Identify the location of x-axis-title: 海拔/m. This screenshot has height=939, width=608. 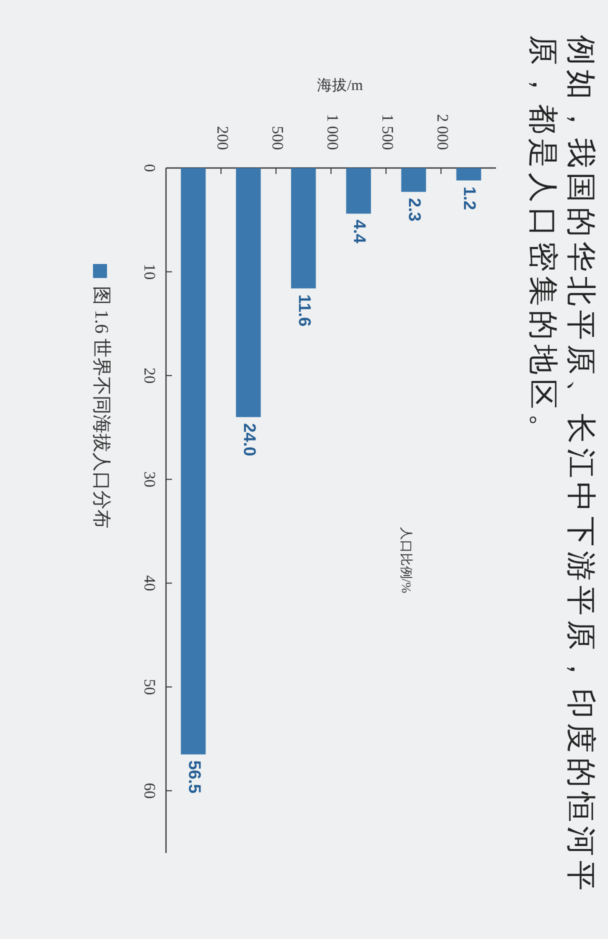
(340, 85).